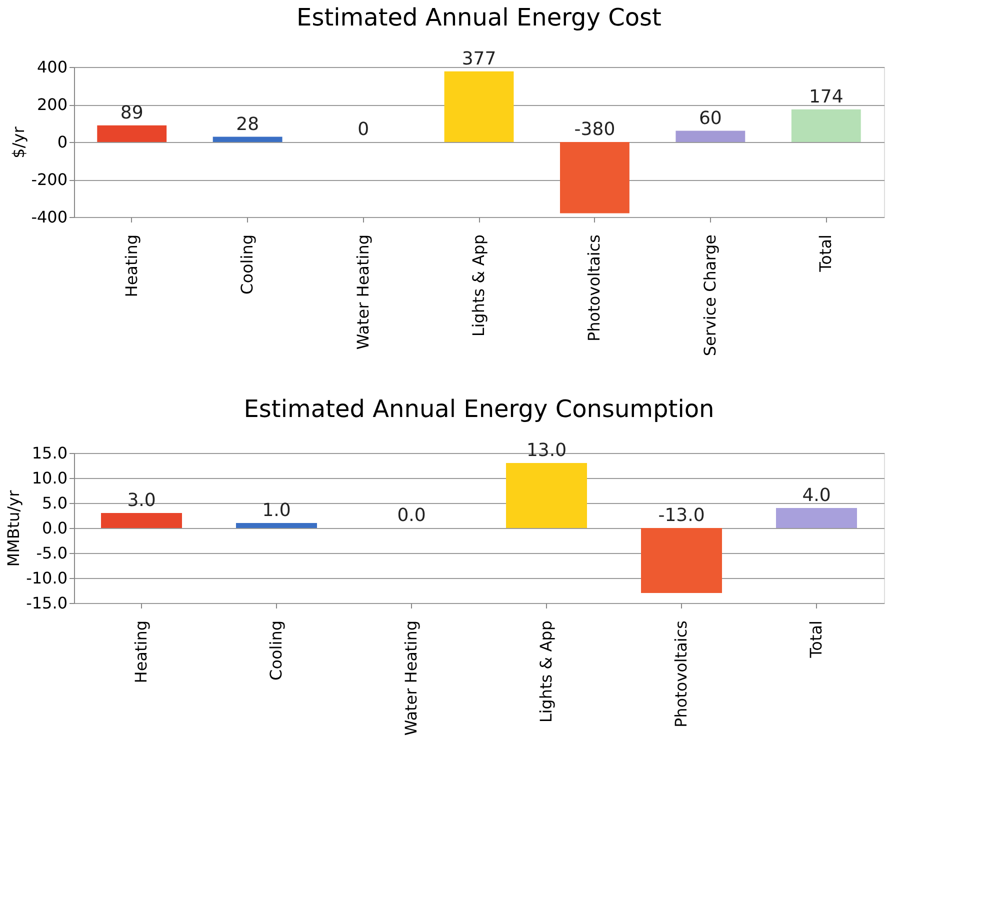  What do you see at coordinates (18, 142) in the screenshot?
I see `y-axis-title: $/yr` at bounding box center [18, 142].